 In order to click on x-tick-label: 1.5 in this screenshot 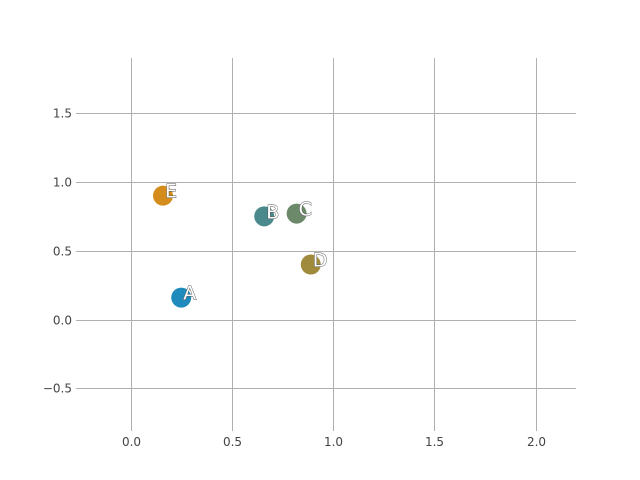, I will do `click(434, 442)`.